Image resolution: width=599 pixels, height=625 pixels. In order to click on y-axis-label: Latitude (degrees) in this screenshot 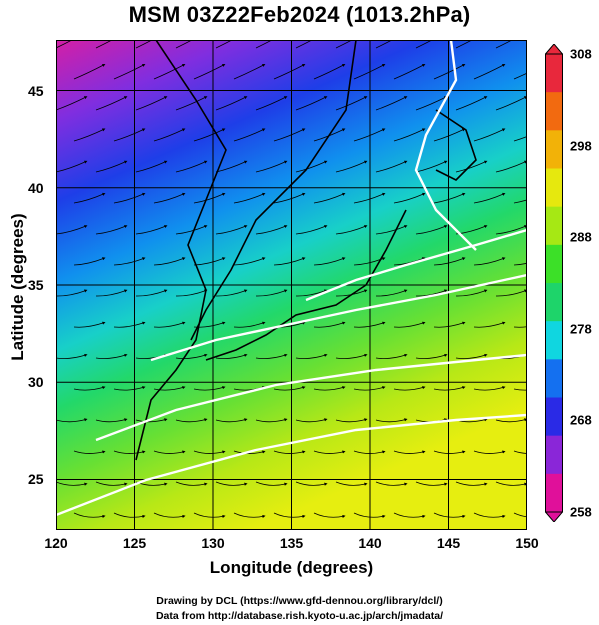, I will do `click(17, 287)`.